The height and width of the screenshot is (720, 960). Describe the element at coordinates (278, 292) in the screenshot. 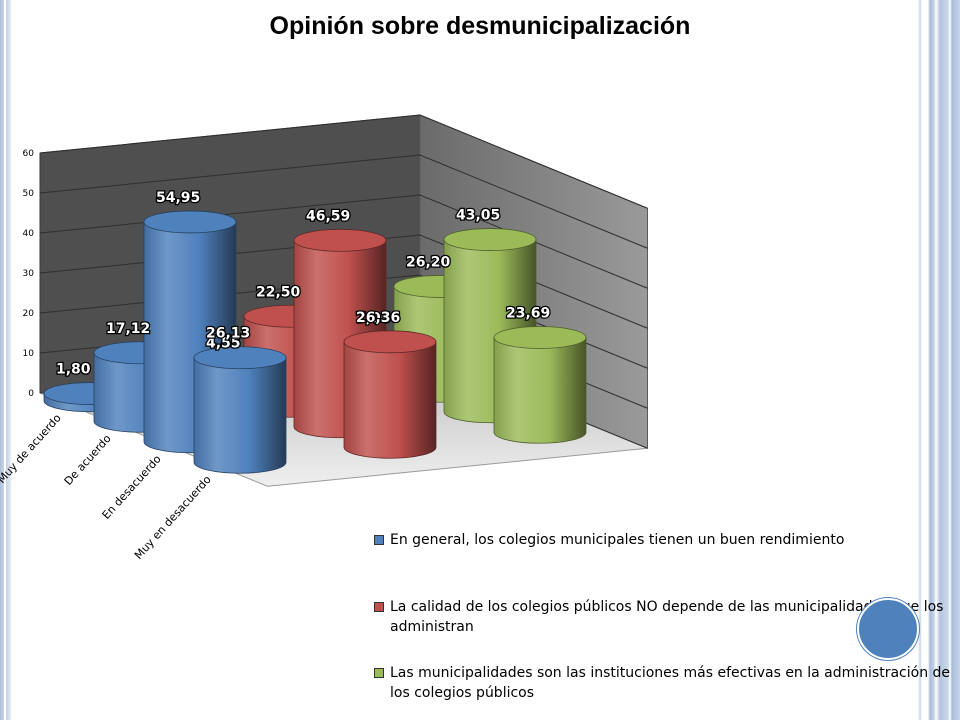

I see `data-label: 22,50` at that location.